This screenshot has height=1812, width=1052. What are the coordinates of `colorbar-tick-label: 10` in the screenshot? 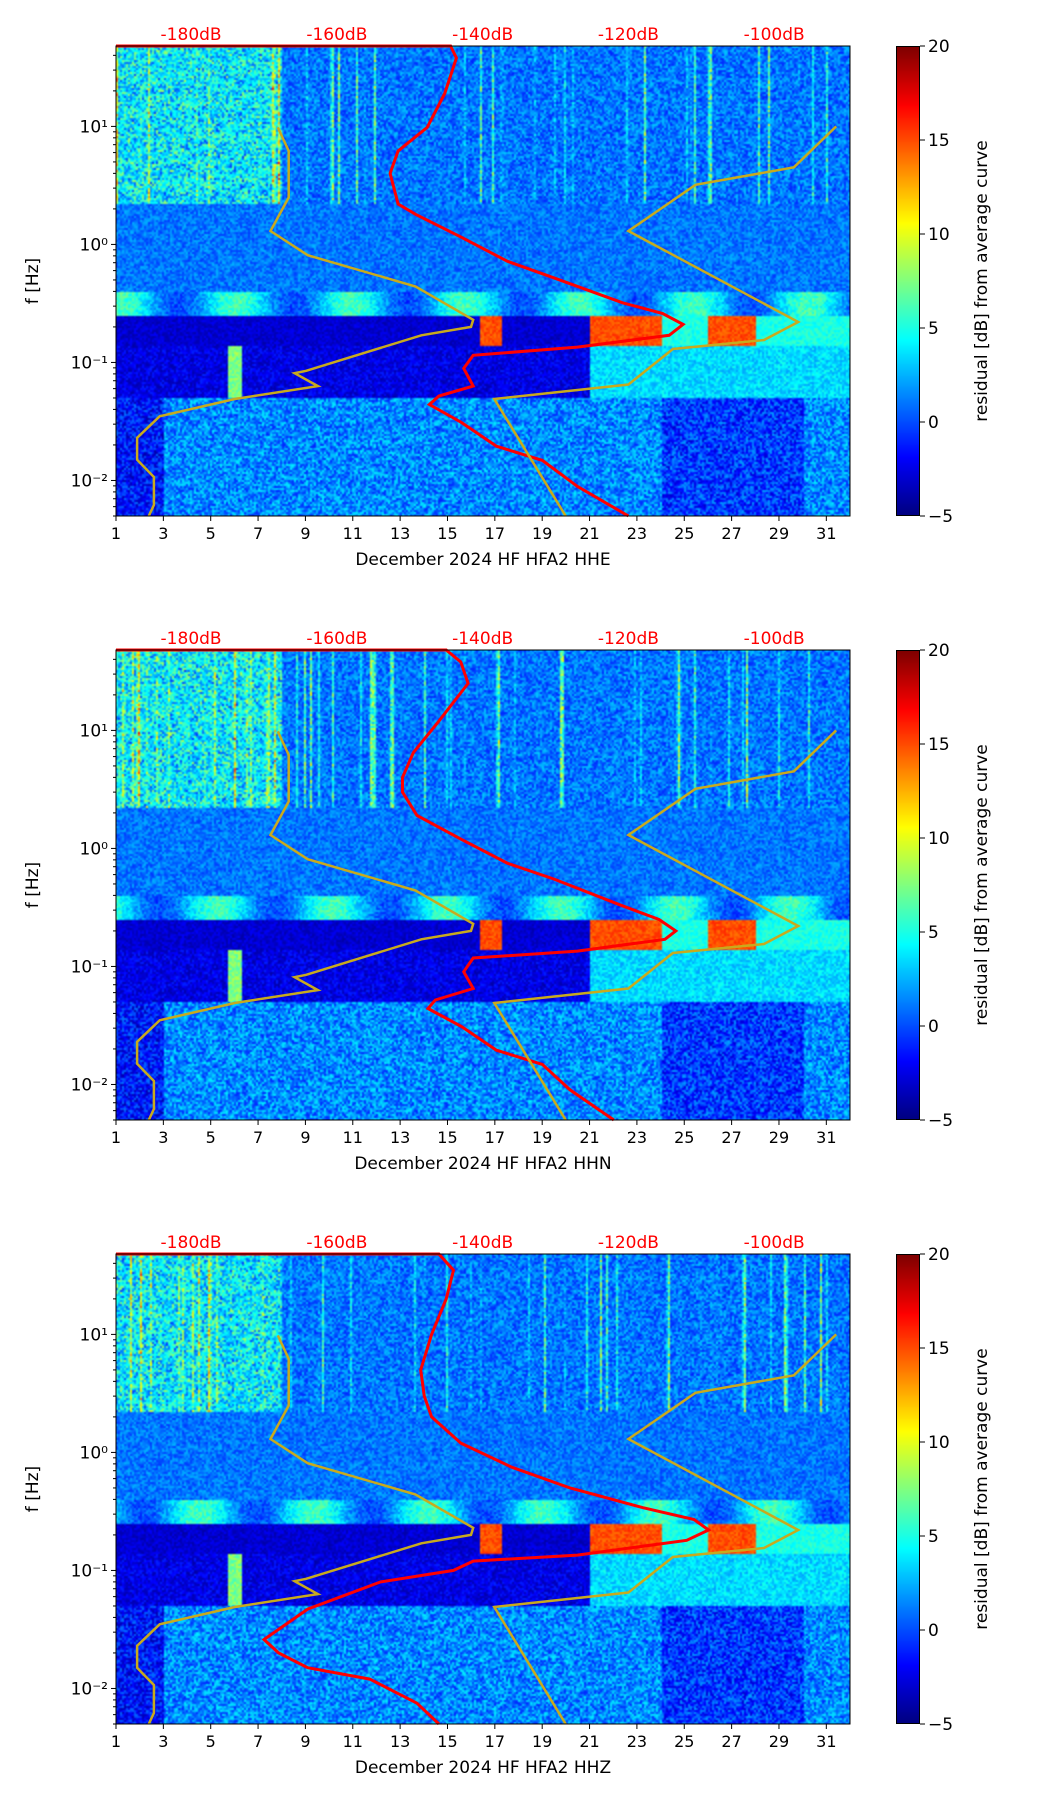 It's located at (939, 1443).